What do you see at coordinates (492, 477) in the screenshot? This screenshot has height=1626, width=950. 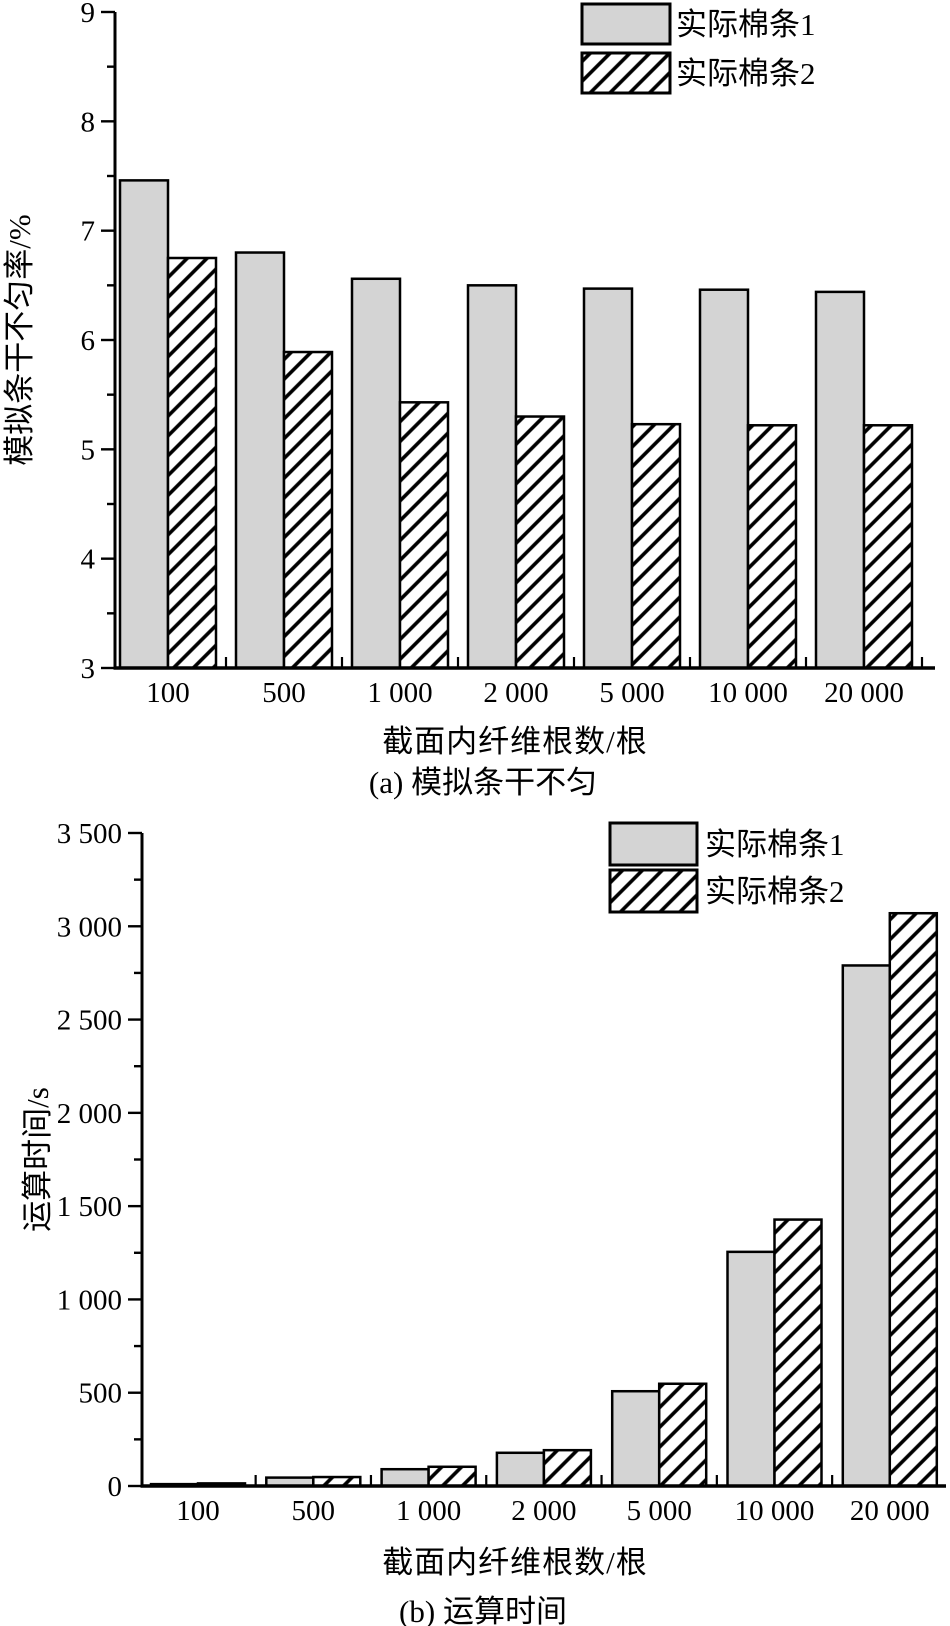 I see `bar-a-s1-2000` at bounding box center [492, 477].